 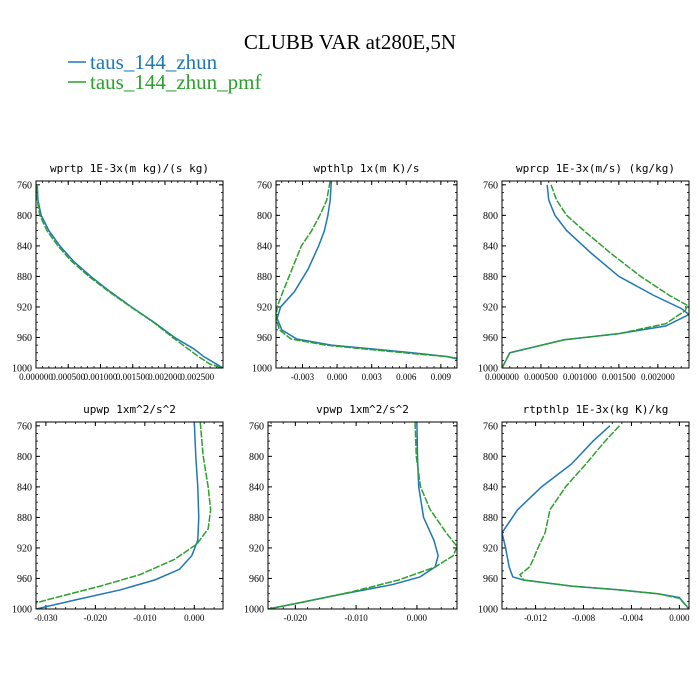 What do you see at coordinates (362, 409) in the screenshot?
I see `panel-title: vpwp 1xm^2/s^2` at bounding box center [362, 409].